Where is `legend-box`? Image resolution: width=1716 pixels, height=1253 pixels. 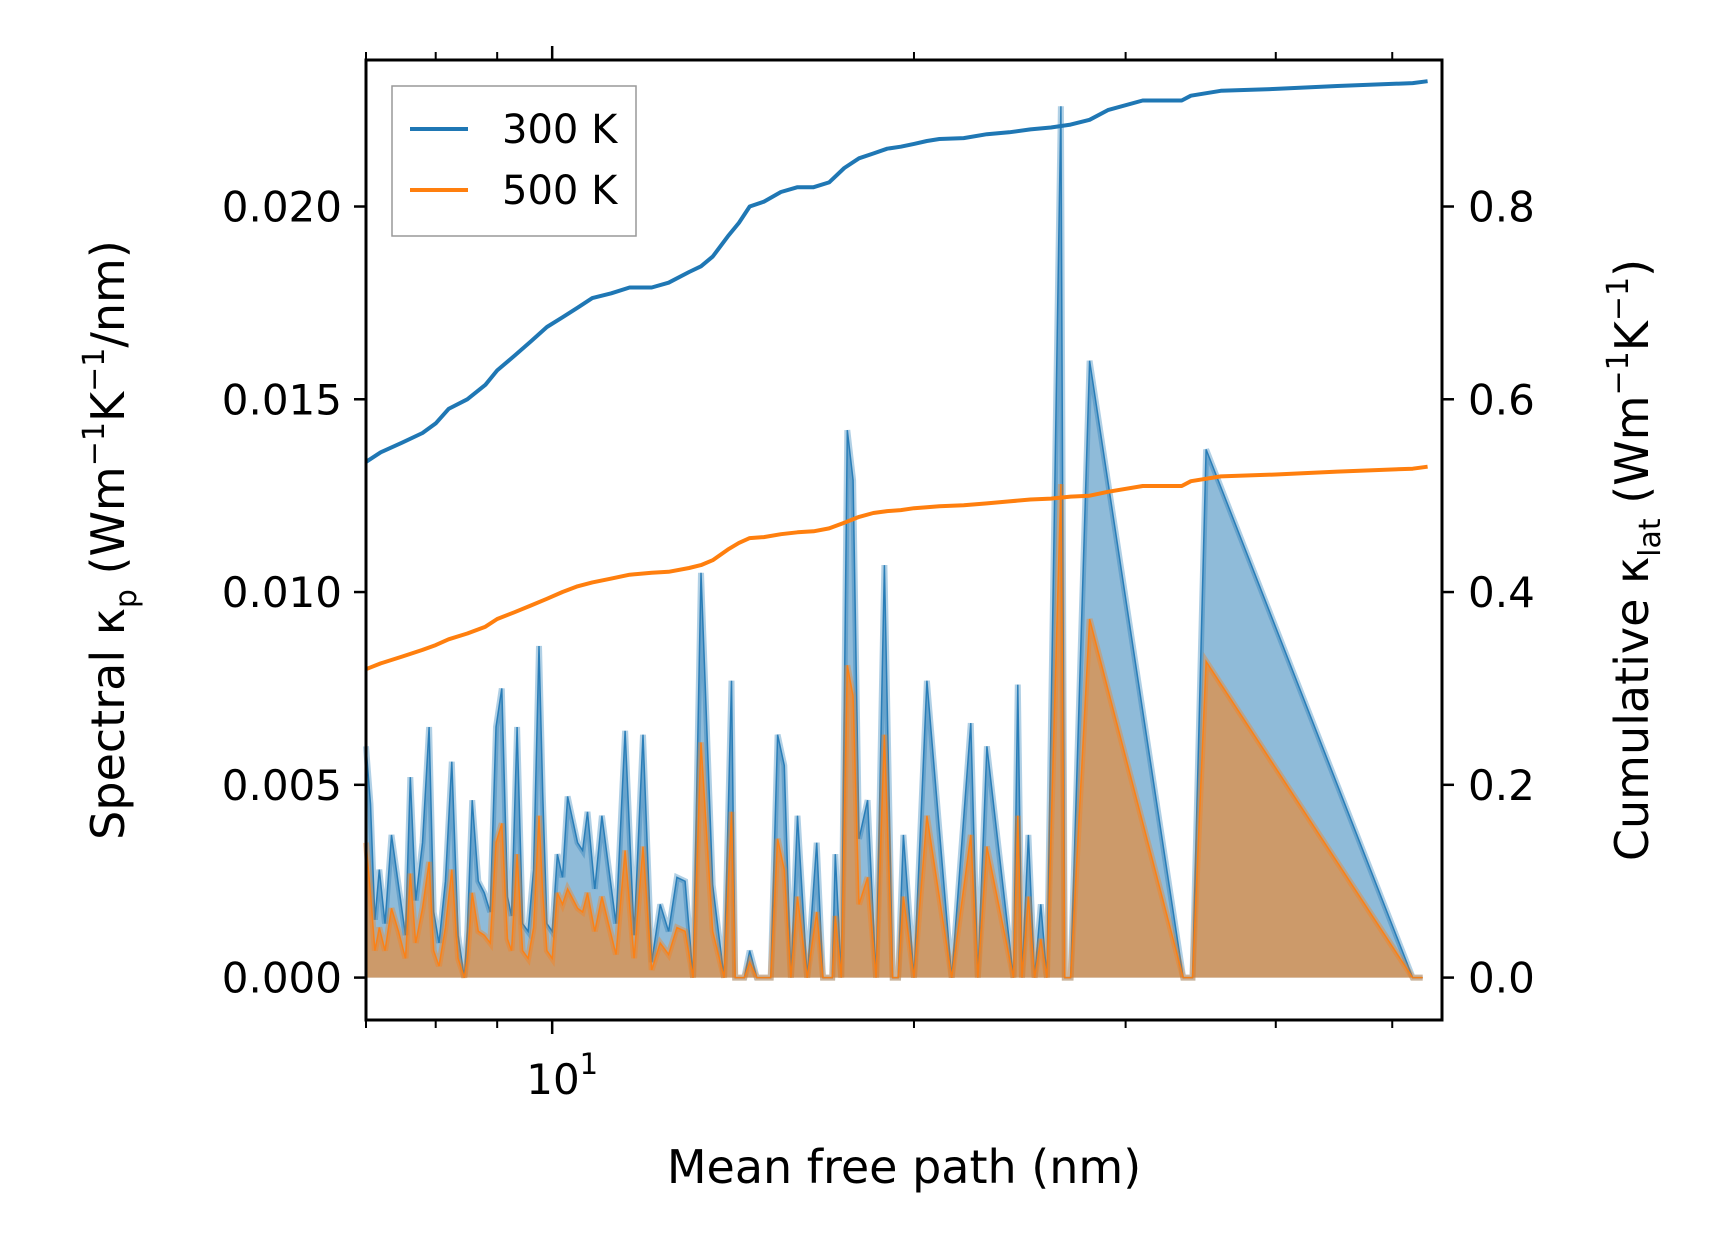 legend-box is located at coordinates (514, 161).